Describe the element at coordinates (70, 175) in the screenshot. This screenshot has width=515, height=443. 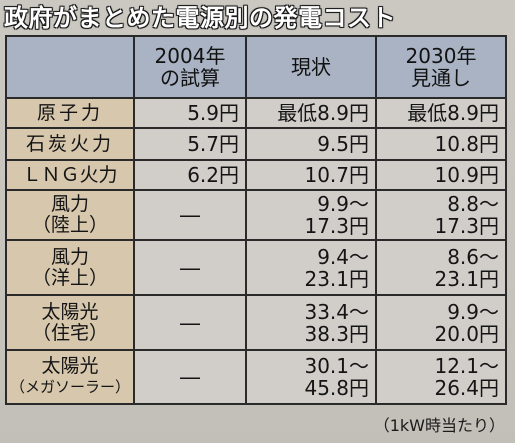
I see `row-label-lng: ＬＮＧ火力` at that location.